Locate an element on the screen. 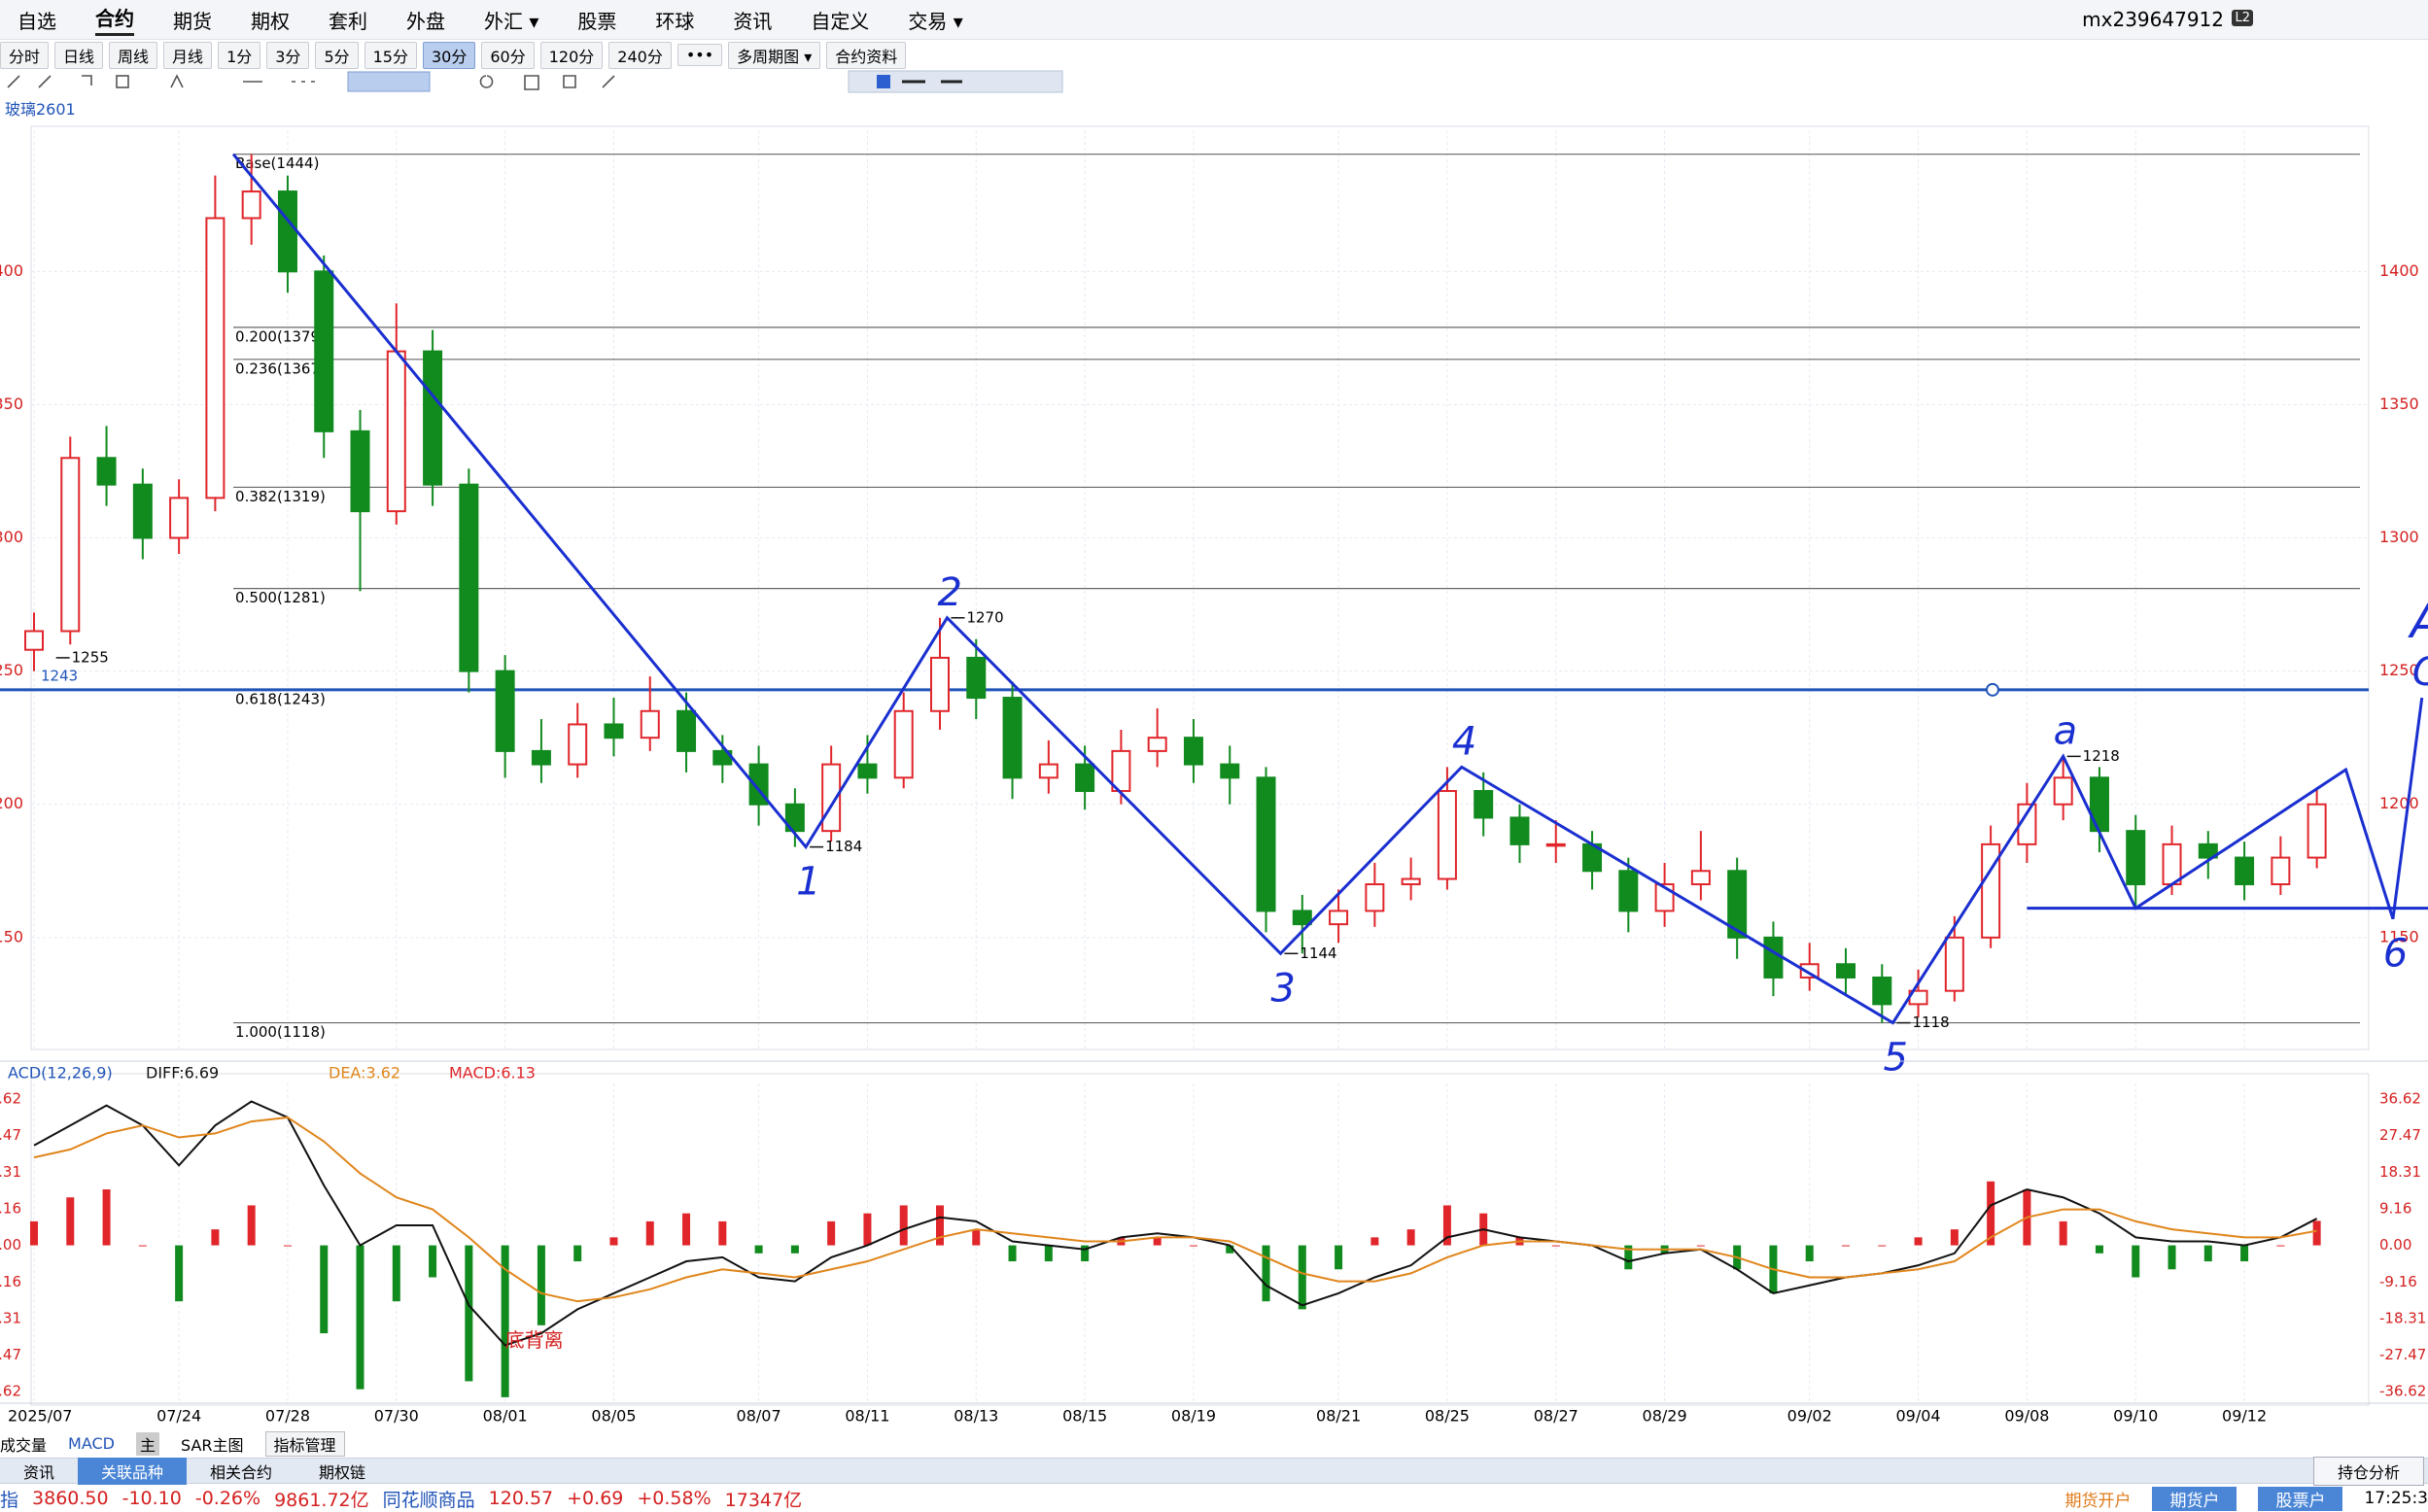 The width and height of the screenshot is (2428, 1512). menu-item: 自定义 is located at coordinates (841, 21).